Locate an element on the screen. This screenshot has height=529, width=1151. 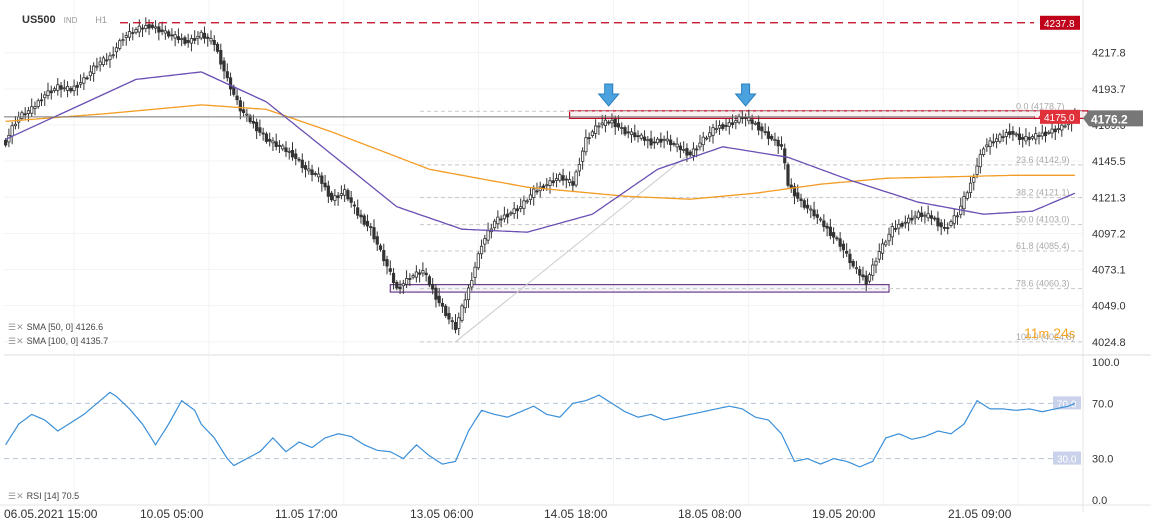
candle-timer: 11m 24s is located at coordinates (1050, 333).